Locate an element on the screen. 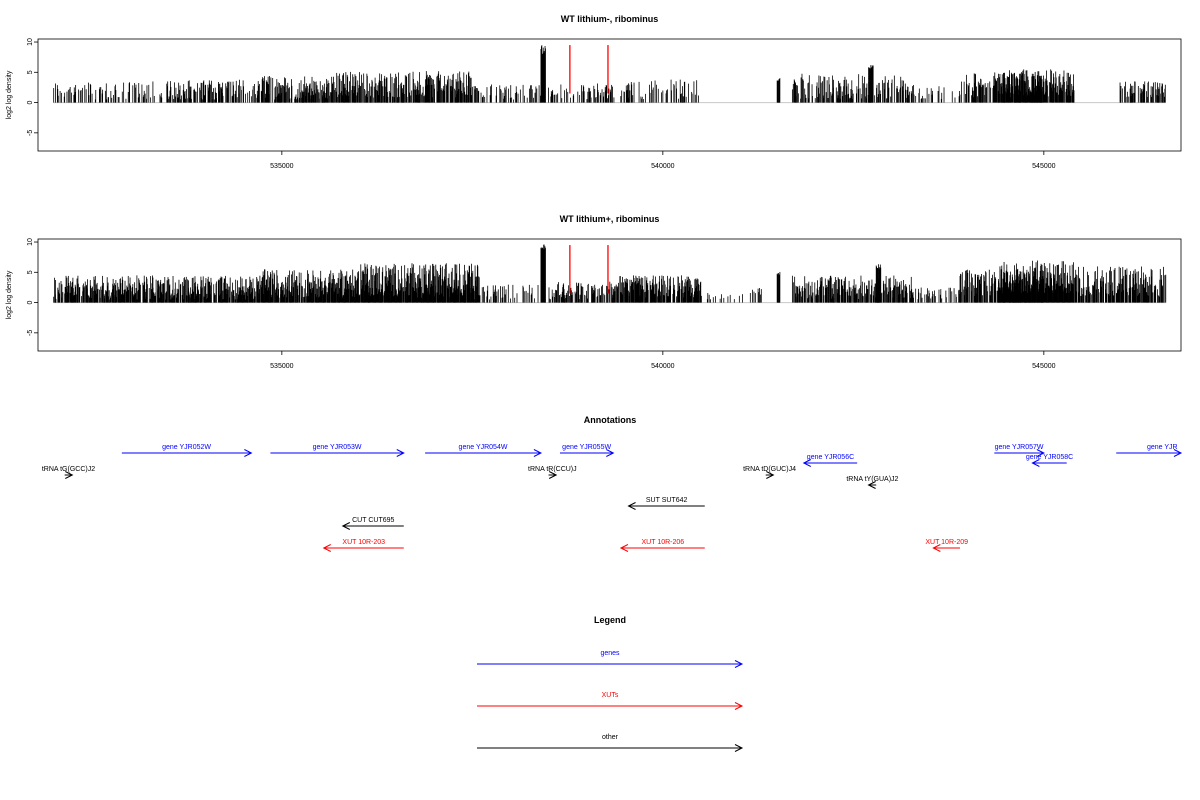  annotation-feature: gene YJR053W is located at coordinates (337, 450).